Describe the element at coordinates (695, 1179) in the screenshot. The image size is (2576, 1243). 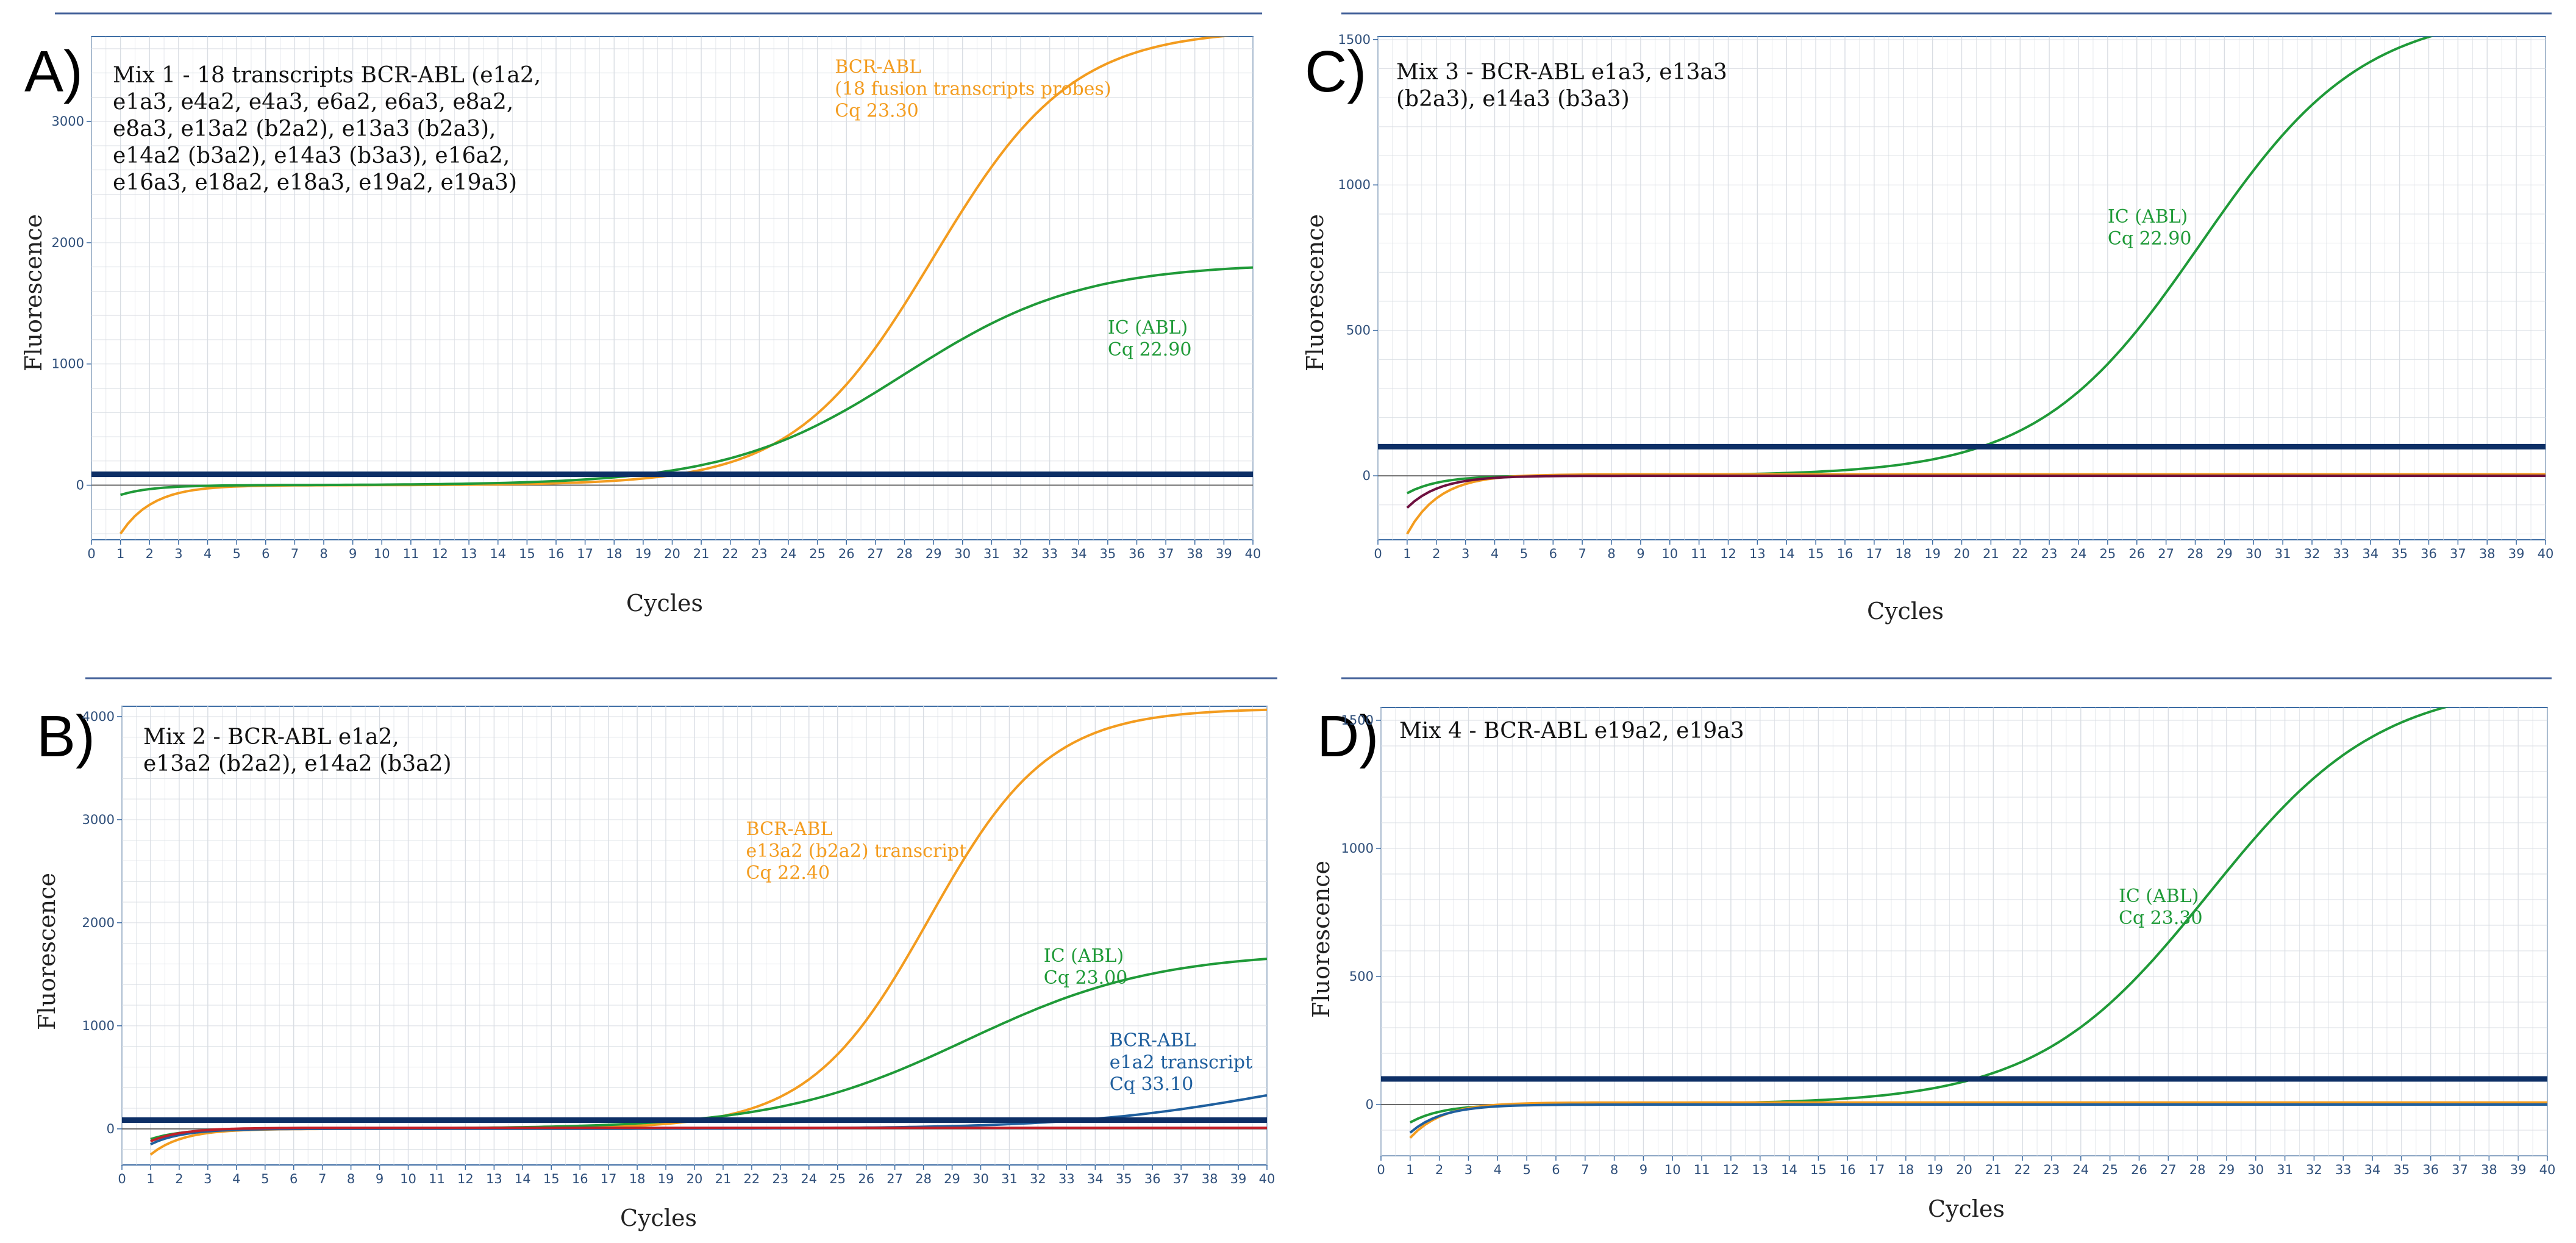
I see `x-tick-label: 20` at that location.